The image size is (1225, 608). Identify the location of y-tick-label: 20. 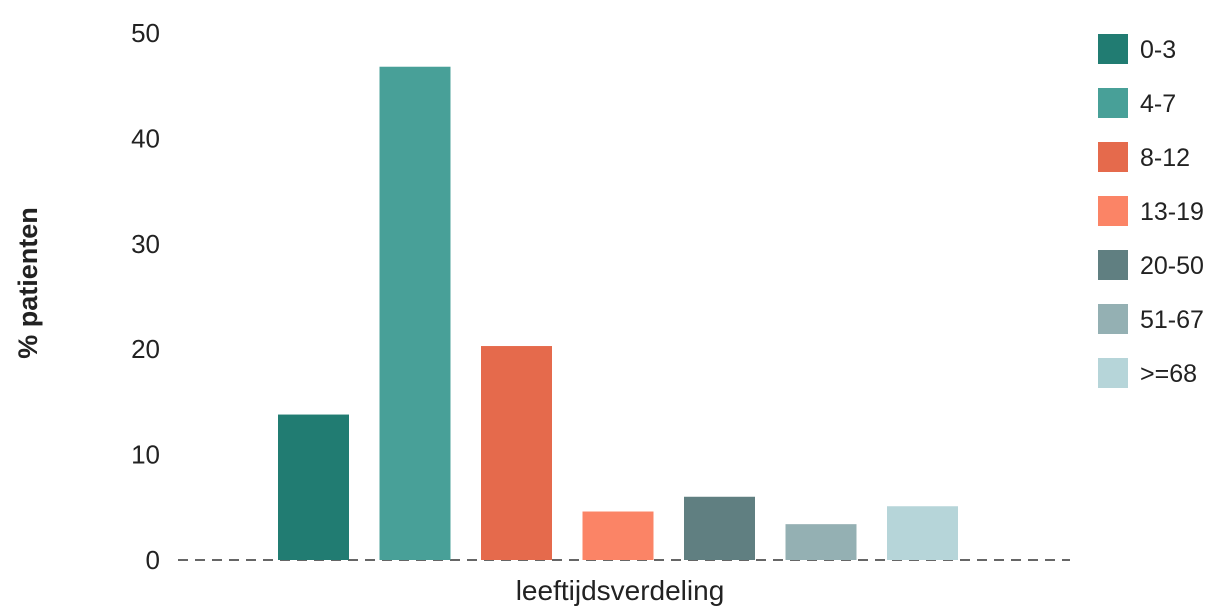
(145, 349).